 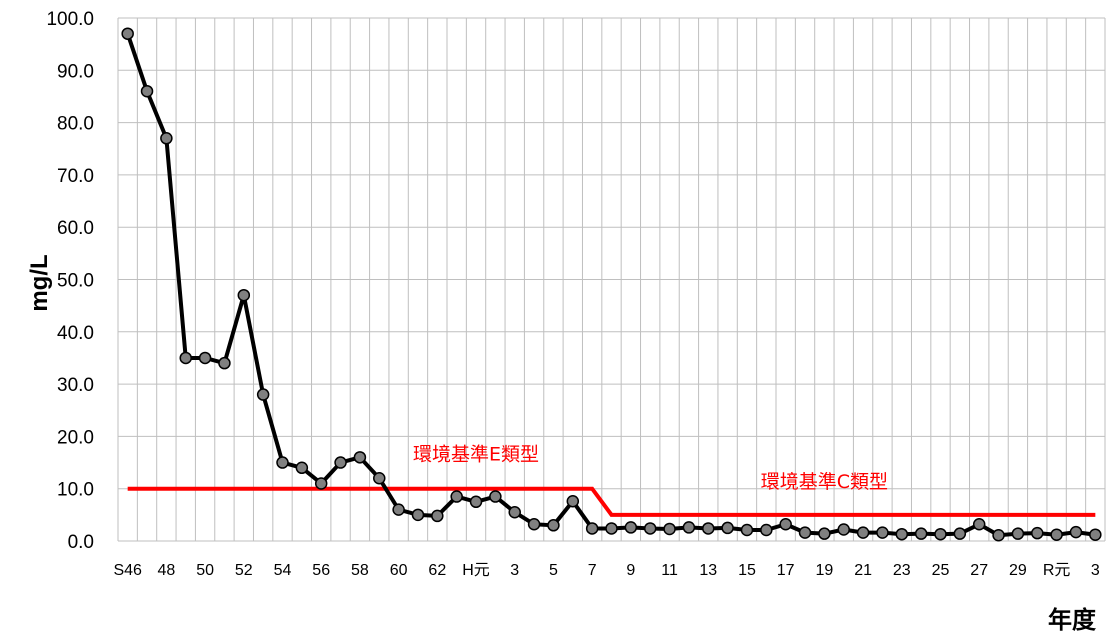 I want to click on standard-c-label: 環境基準C類型, so click(x=824, y=482).